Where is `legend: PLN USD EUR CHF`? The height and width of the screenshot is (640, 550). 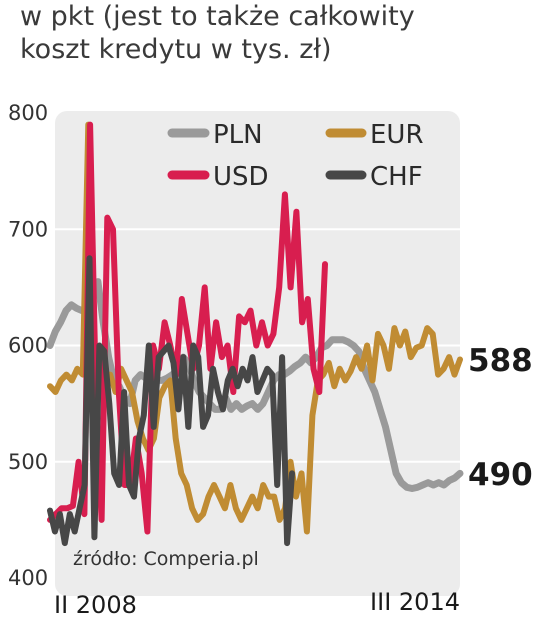
legend: PLN USD EUR CHF is located at coordinates (295, 156).